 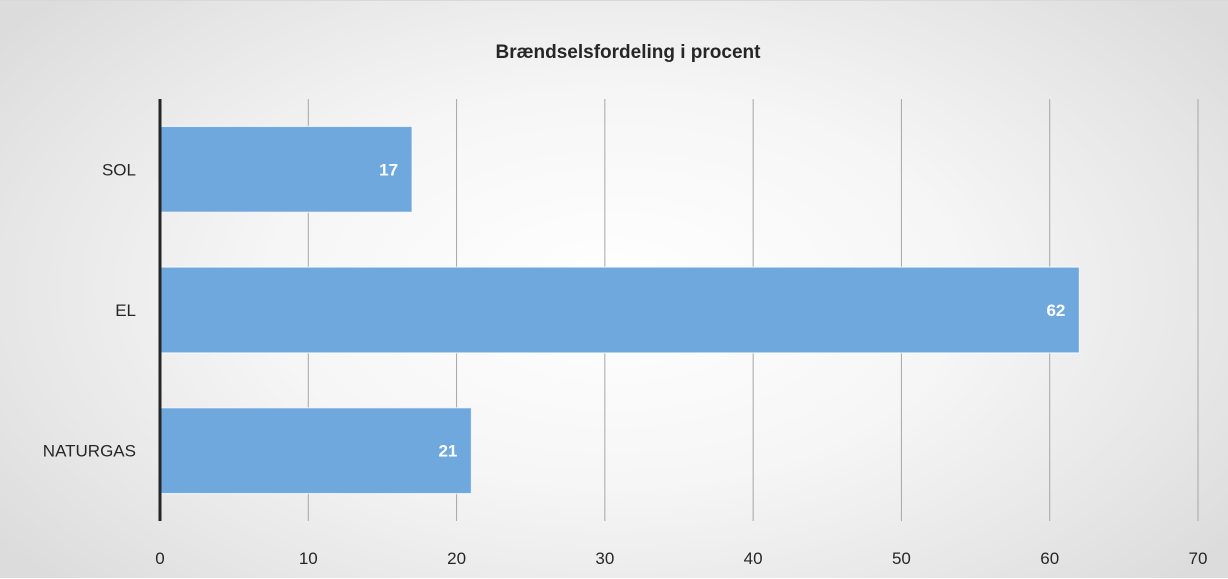 What do you see at coordinates (901, 558) in the screenshot?
I see `x-tick-label: 50` at bounding box center [901, 558].